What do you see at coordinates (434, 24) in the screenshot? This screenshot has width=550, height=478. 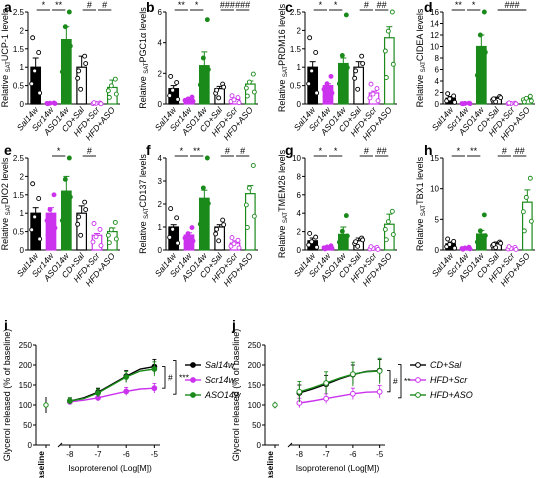 I see `y-tick-label: 14` at bounding box center [434, 24].